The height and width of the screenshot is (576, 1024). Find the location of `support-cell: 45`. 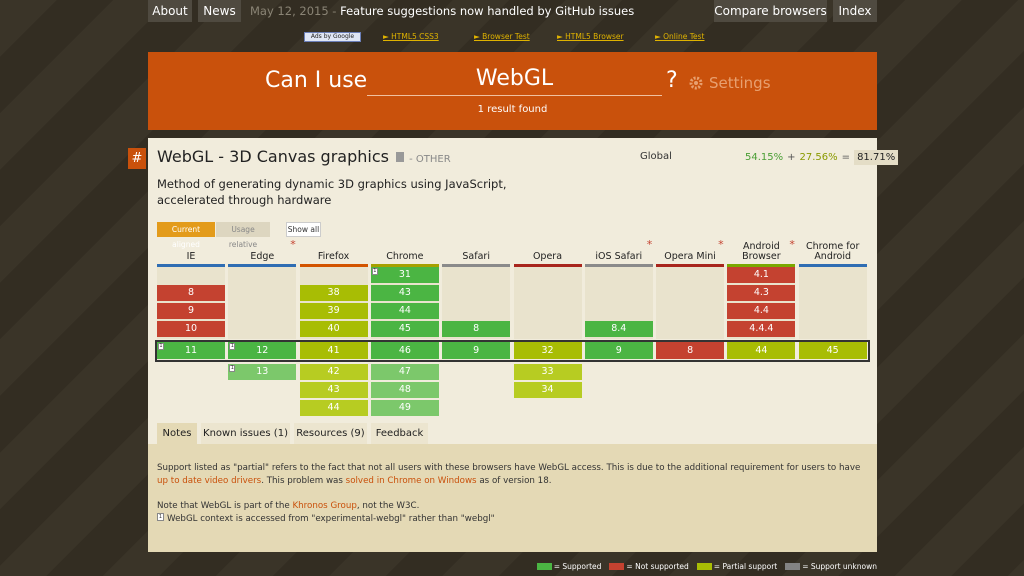

support-cell: 45 is located at coordinates (404, 329).